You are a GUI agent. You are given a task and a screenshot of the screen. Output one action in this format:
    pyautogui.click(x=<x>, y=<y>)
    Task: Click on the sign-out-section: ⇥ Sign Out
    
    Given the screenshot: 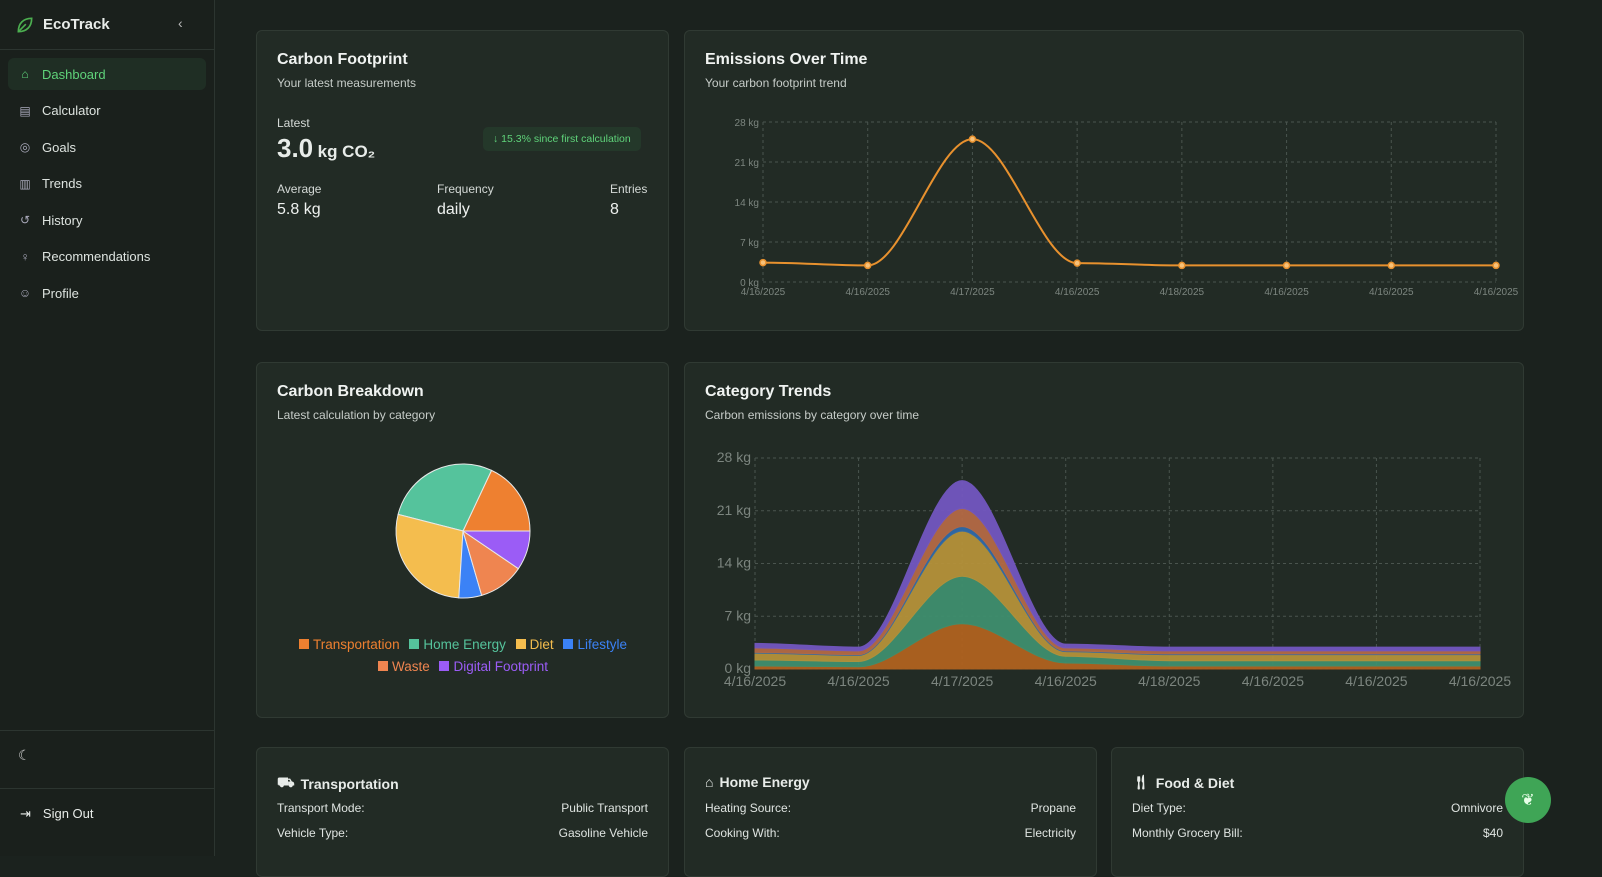 What is the action you would take?
    pyautogui.click(x=107, y=822)
    